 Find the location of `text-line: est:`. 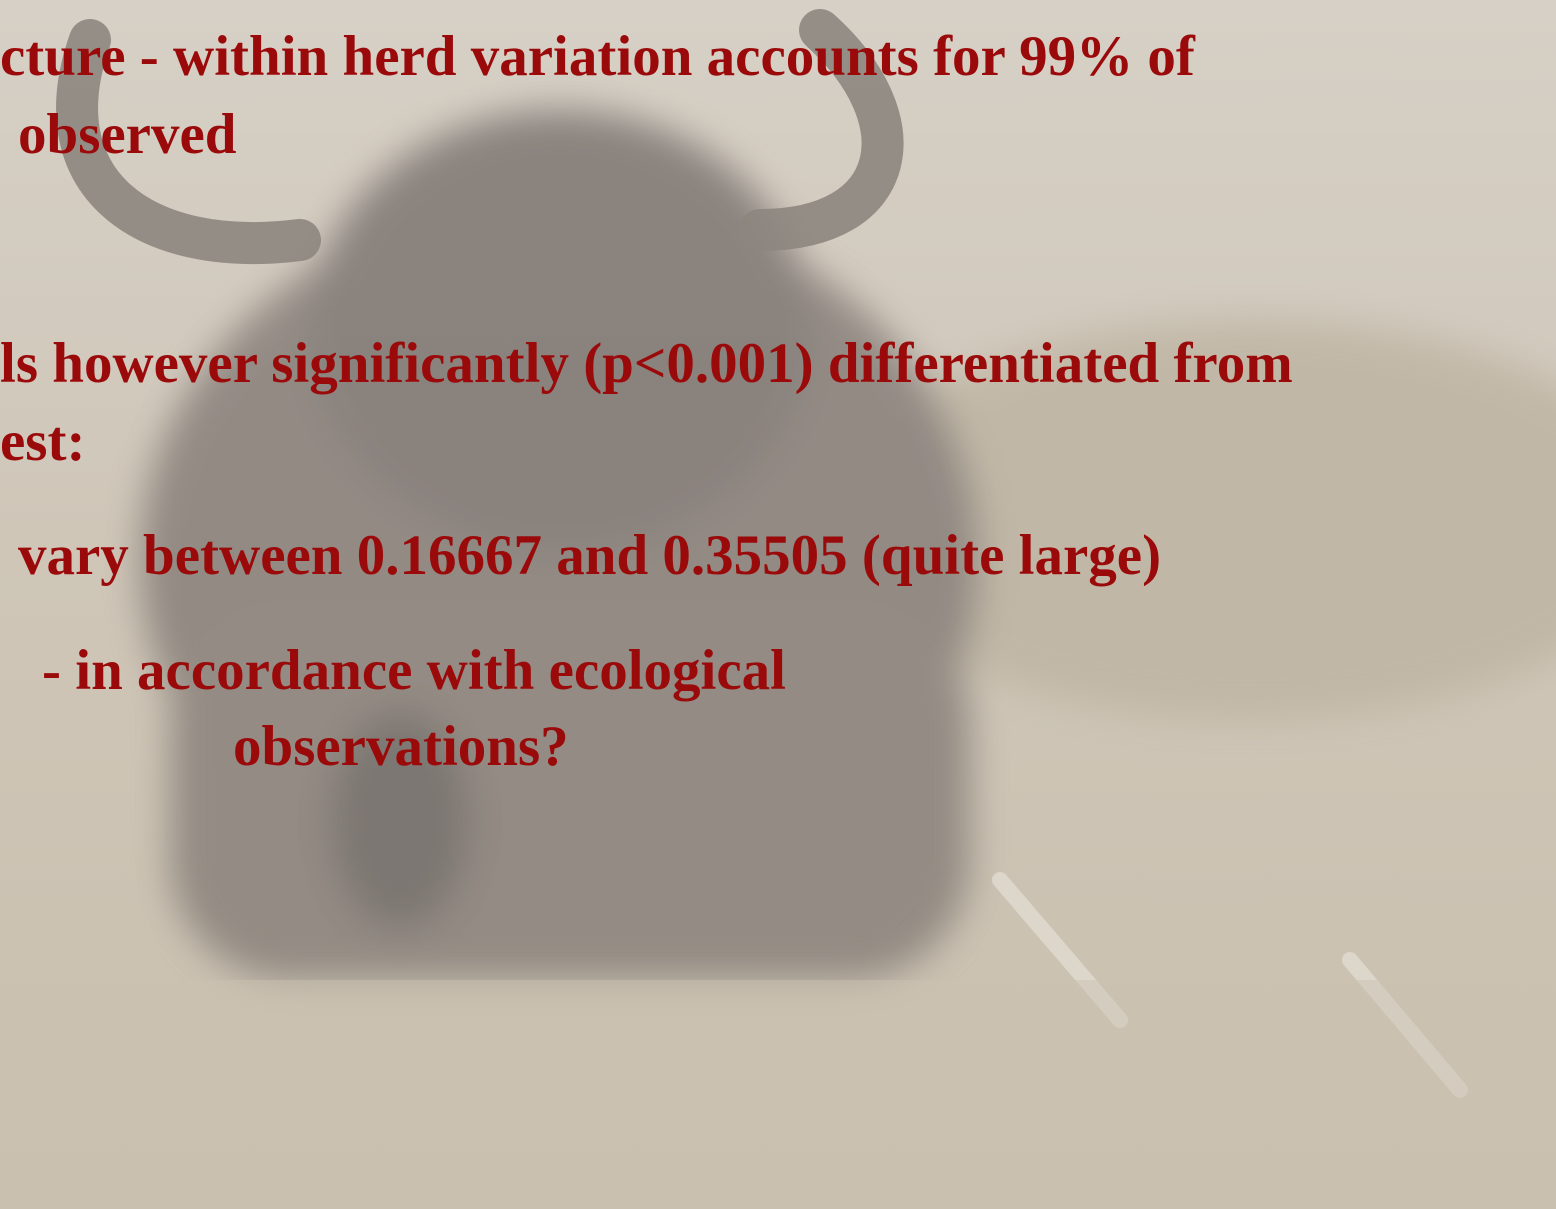

text-line: est: is located at coordinates (43, 441).